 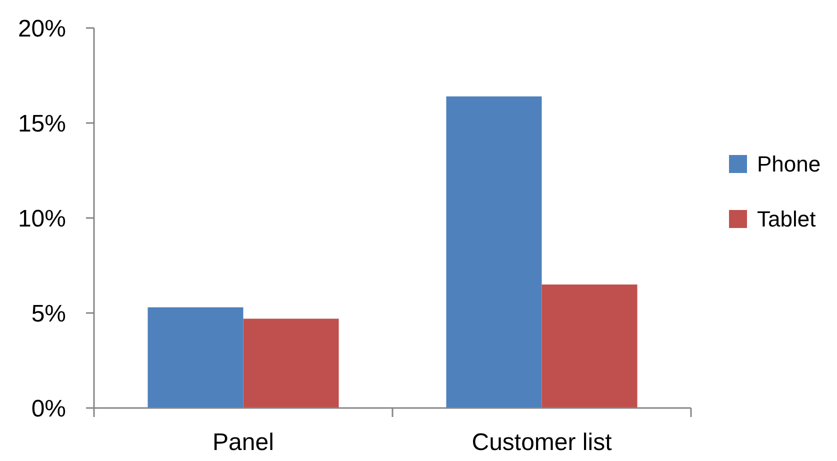 What do you see at coordinates (48, 314) in the screenshot?
I see `y-tick-label: 5%` at bounding box center [48, 314].